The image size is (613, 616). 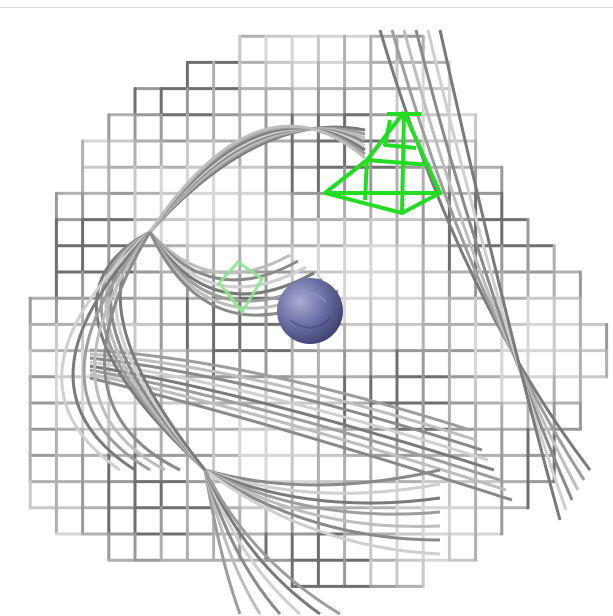 What do you see at coordinates (382, 162) in the screenshot?
I see `green-marker` at bounding box center [382, 162].